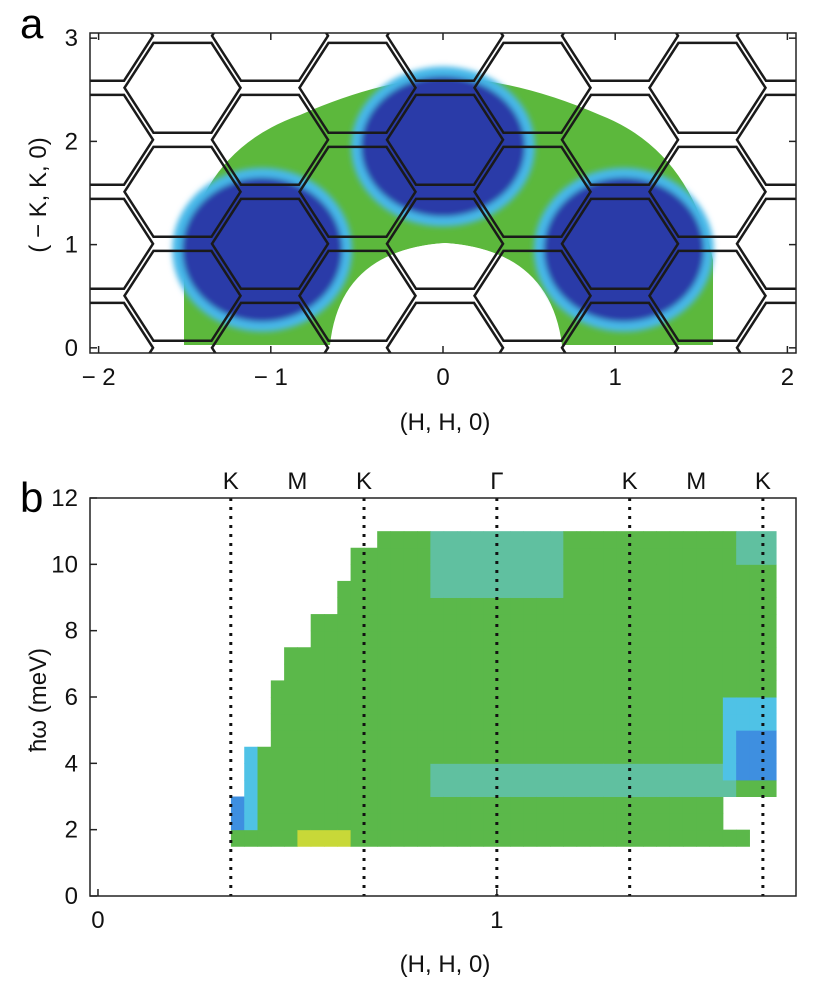  I want to click on panel-b-label: b, so click(31, 497).